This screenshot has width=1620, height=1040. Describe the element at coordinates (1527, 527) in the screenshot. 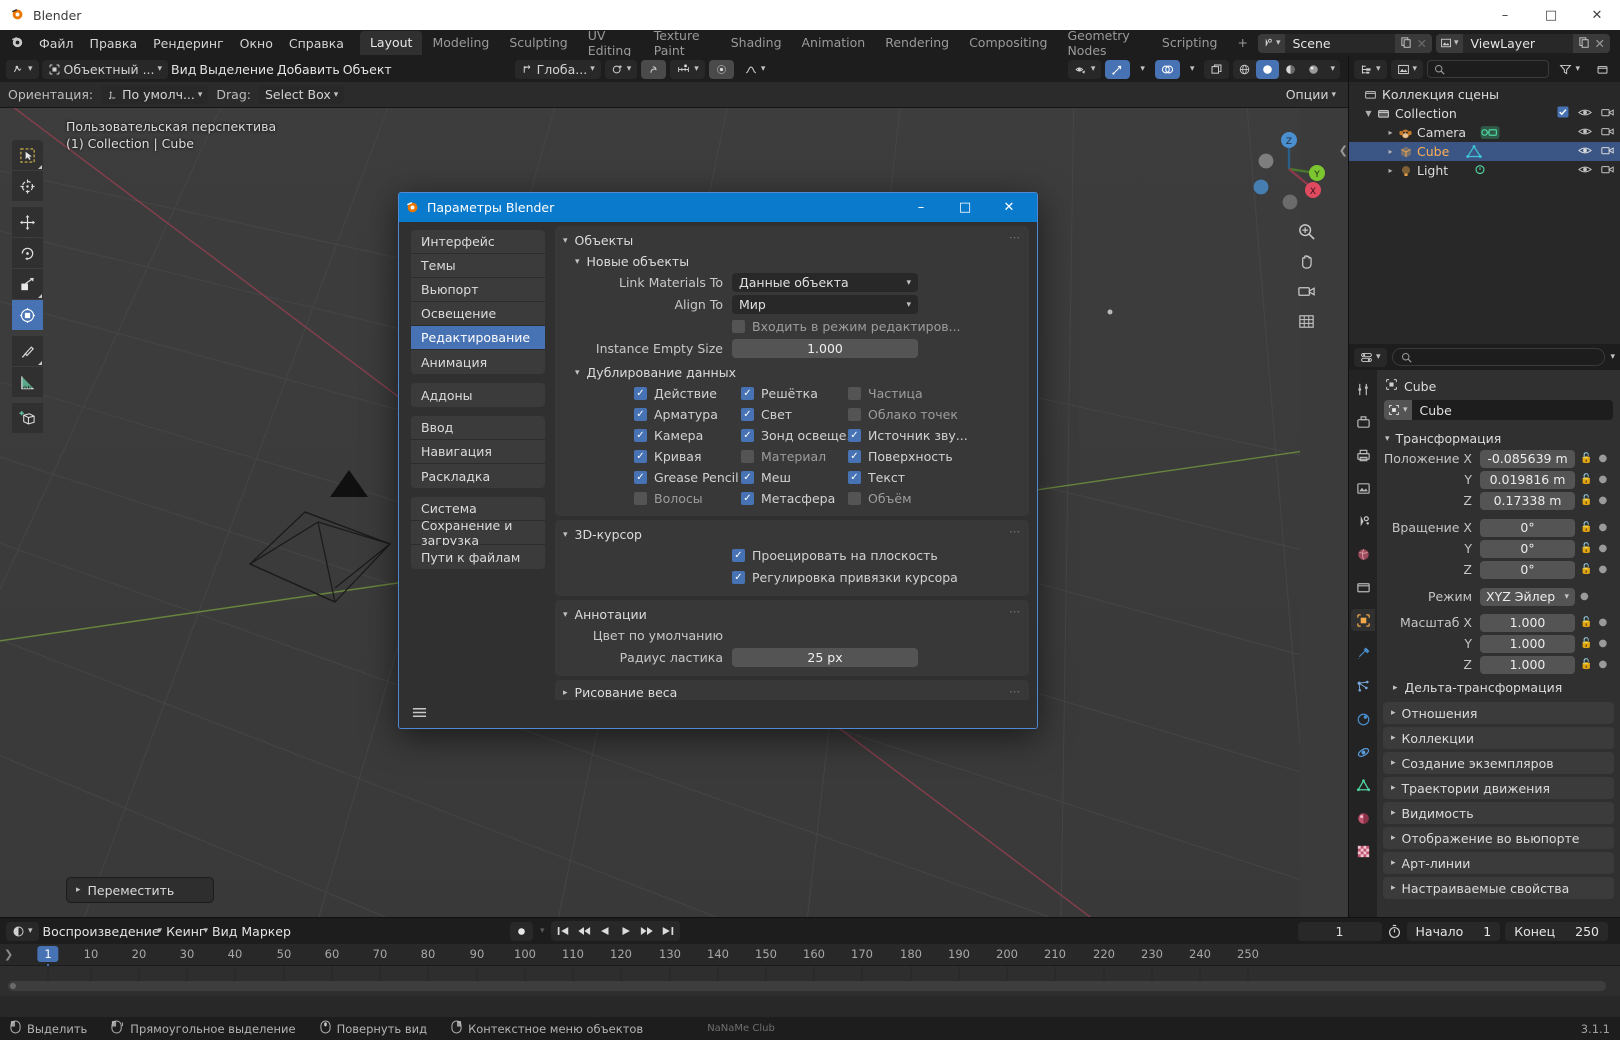

I see `rotation-x-field: 0°` at that location.